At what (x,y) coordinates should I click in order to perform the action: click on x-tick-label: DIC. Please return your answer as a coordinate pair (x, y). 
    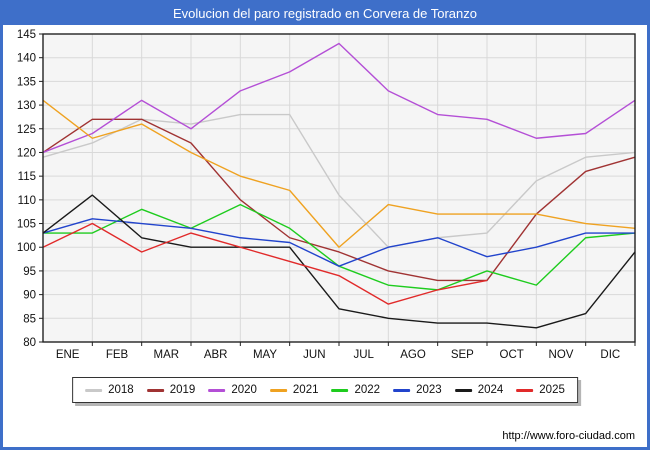
    Looking at the image, I should click on (610, 355).